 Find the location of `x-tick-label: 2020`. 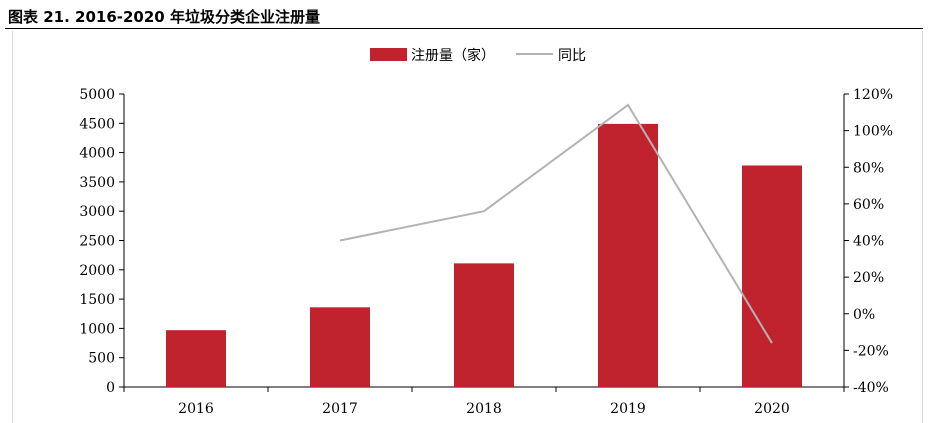

x-tick-label: 2020 is located at coordinates (772, 409).